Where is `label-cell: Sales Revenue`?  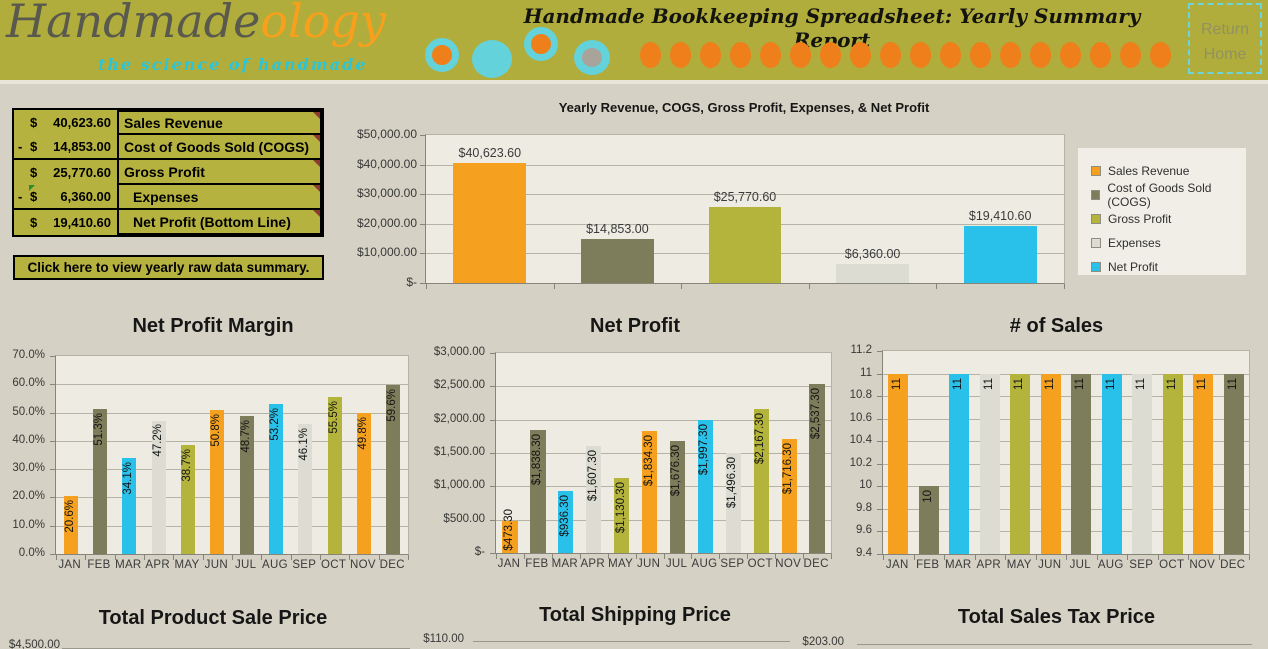
label-cell: Sales Revenue is located at coordinates (219, 122).